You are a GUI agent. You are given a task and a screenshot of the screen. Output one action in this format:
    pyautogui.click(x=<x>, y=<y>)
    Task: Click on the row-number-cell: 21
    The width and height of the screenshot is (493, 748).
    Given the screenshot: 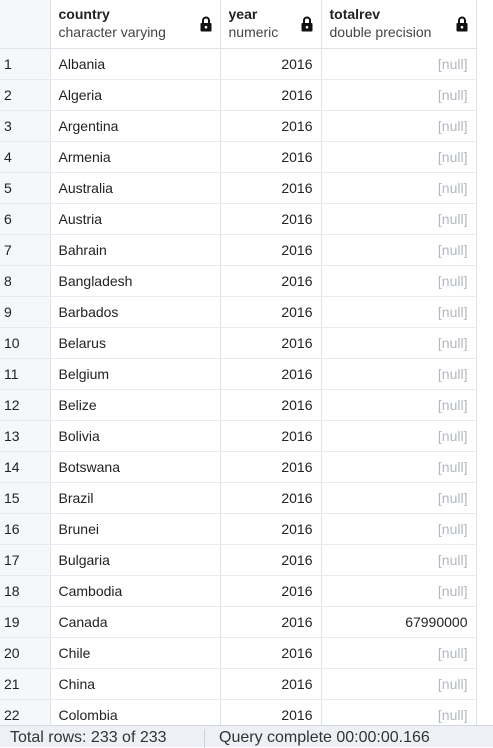 What is the action you would take?
    pyautogui.click(x=25, y=684)
    